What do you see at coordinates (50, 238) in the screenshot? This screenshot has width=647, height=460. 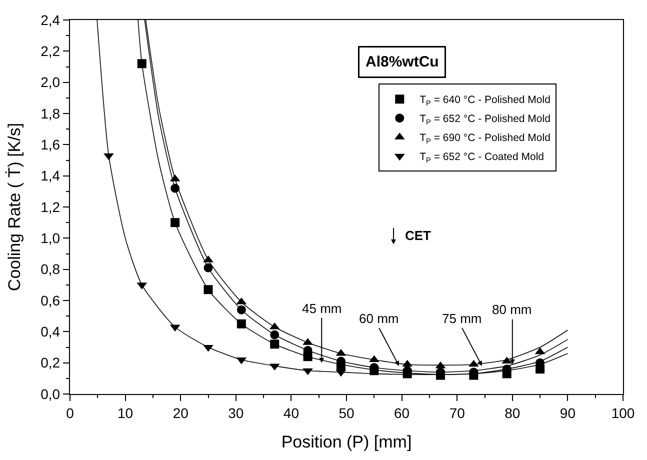 I see `y-tick-label: 1,0` at bounding box center [50, 238].